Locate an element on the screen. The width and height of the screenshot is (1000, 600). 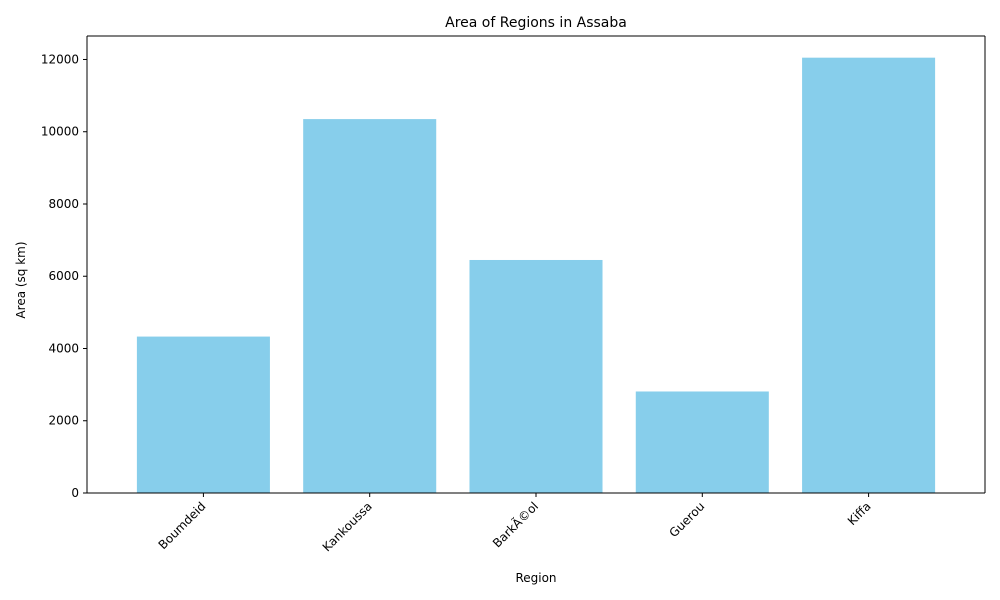
x-axis-ticks: Boumdeid Kankoussa BarkÃ©ol Guerou Kiffa is located at coordinates (515, 523).